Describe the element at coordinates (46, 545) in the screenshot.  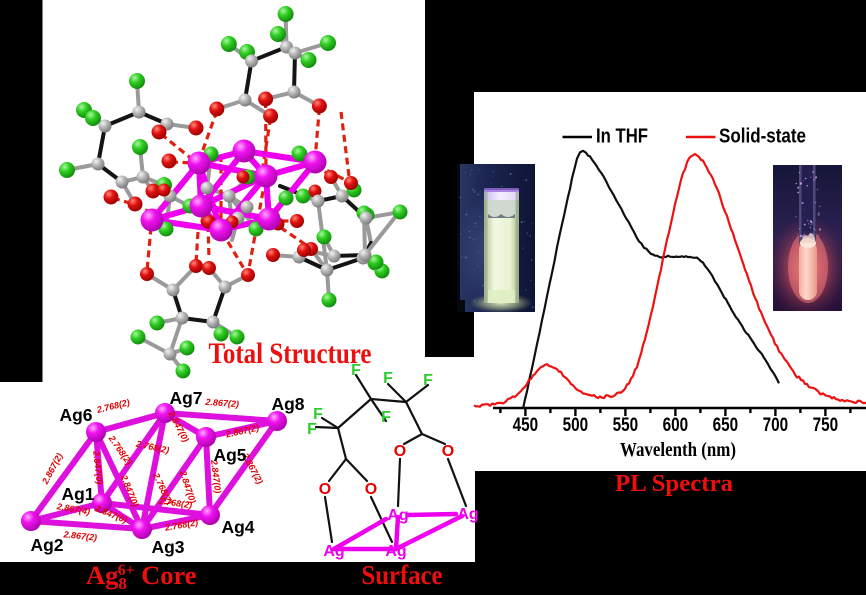
I see `svg-text: Ag2` at that location.